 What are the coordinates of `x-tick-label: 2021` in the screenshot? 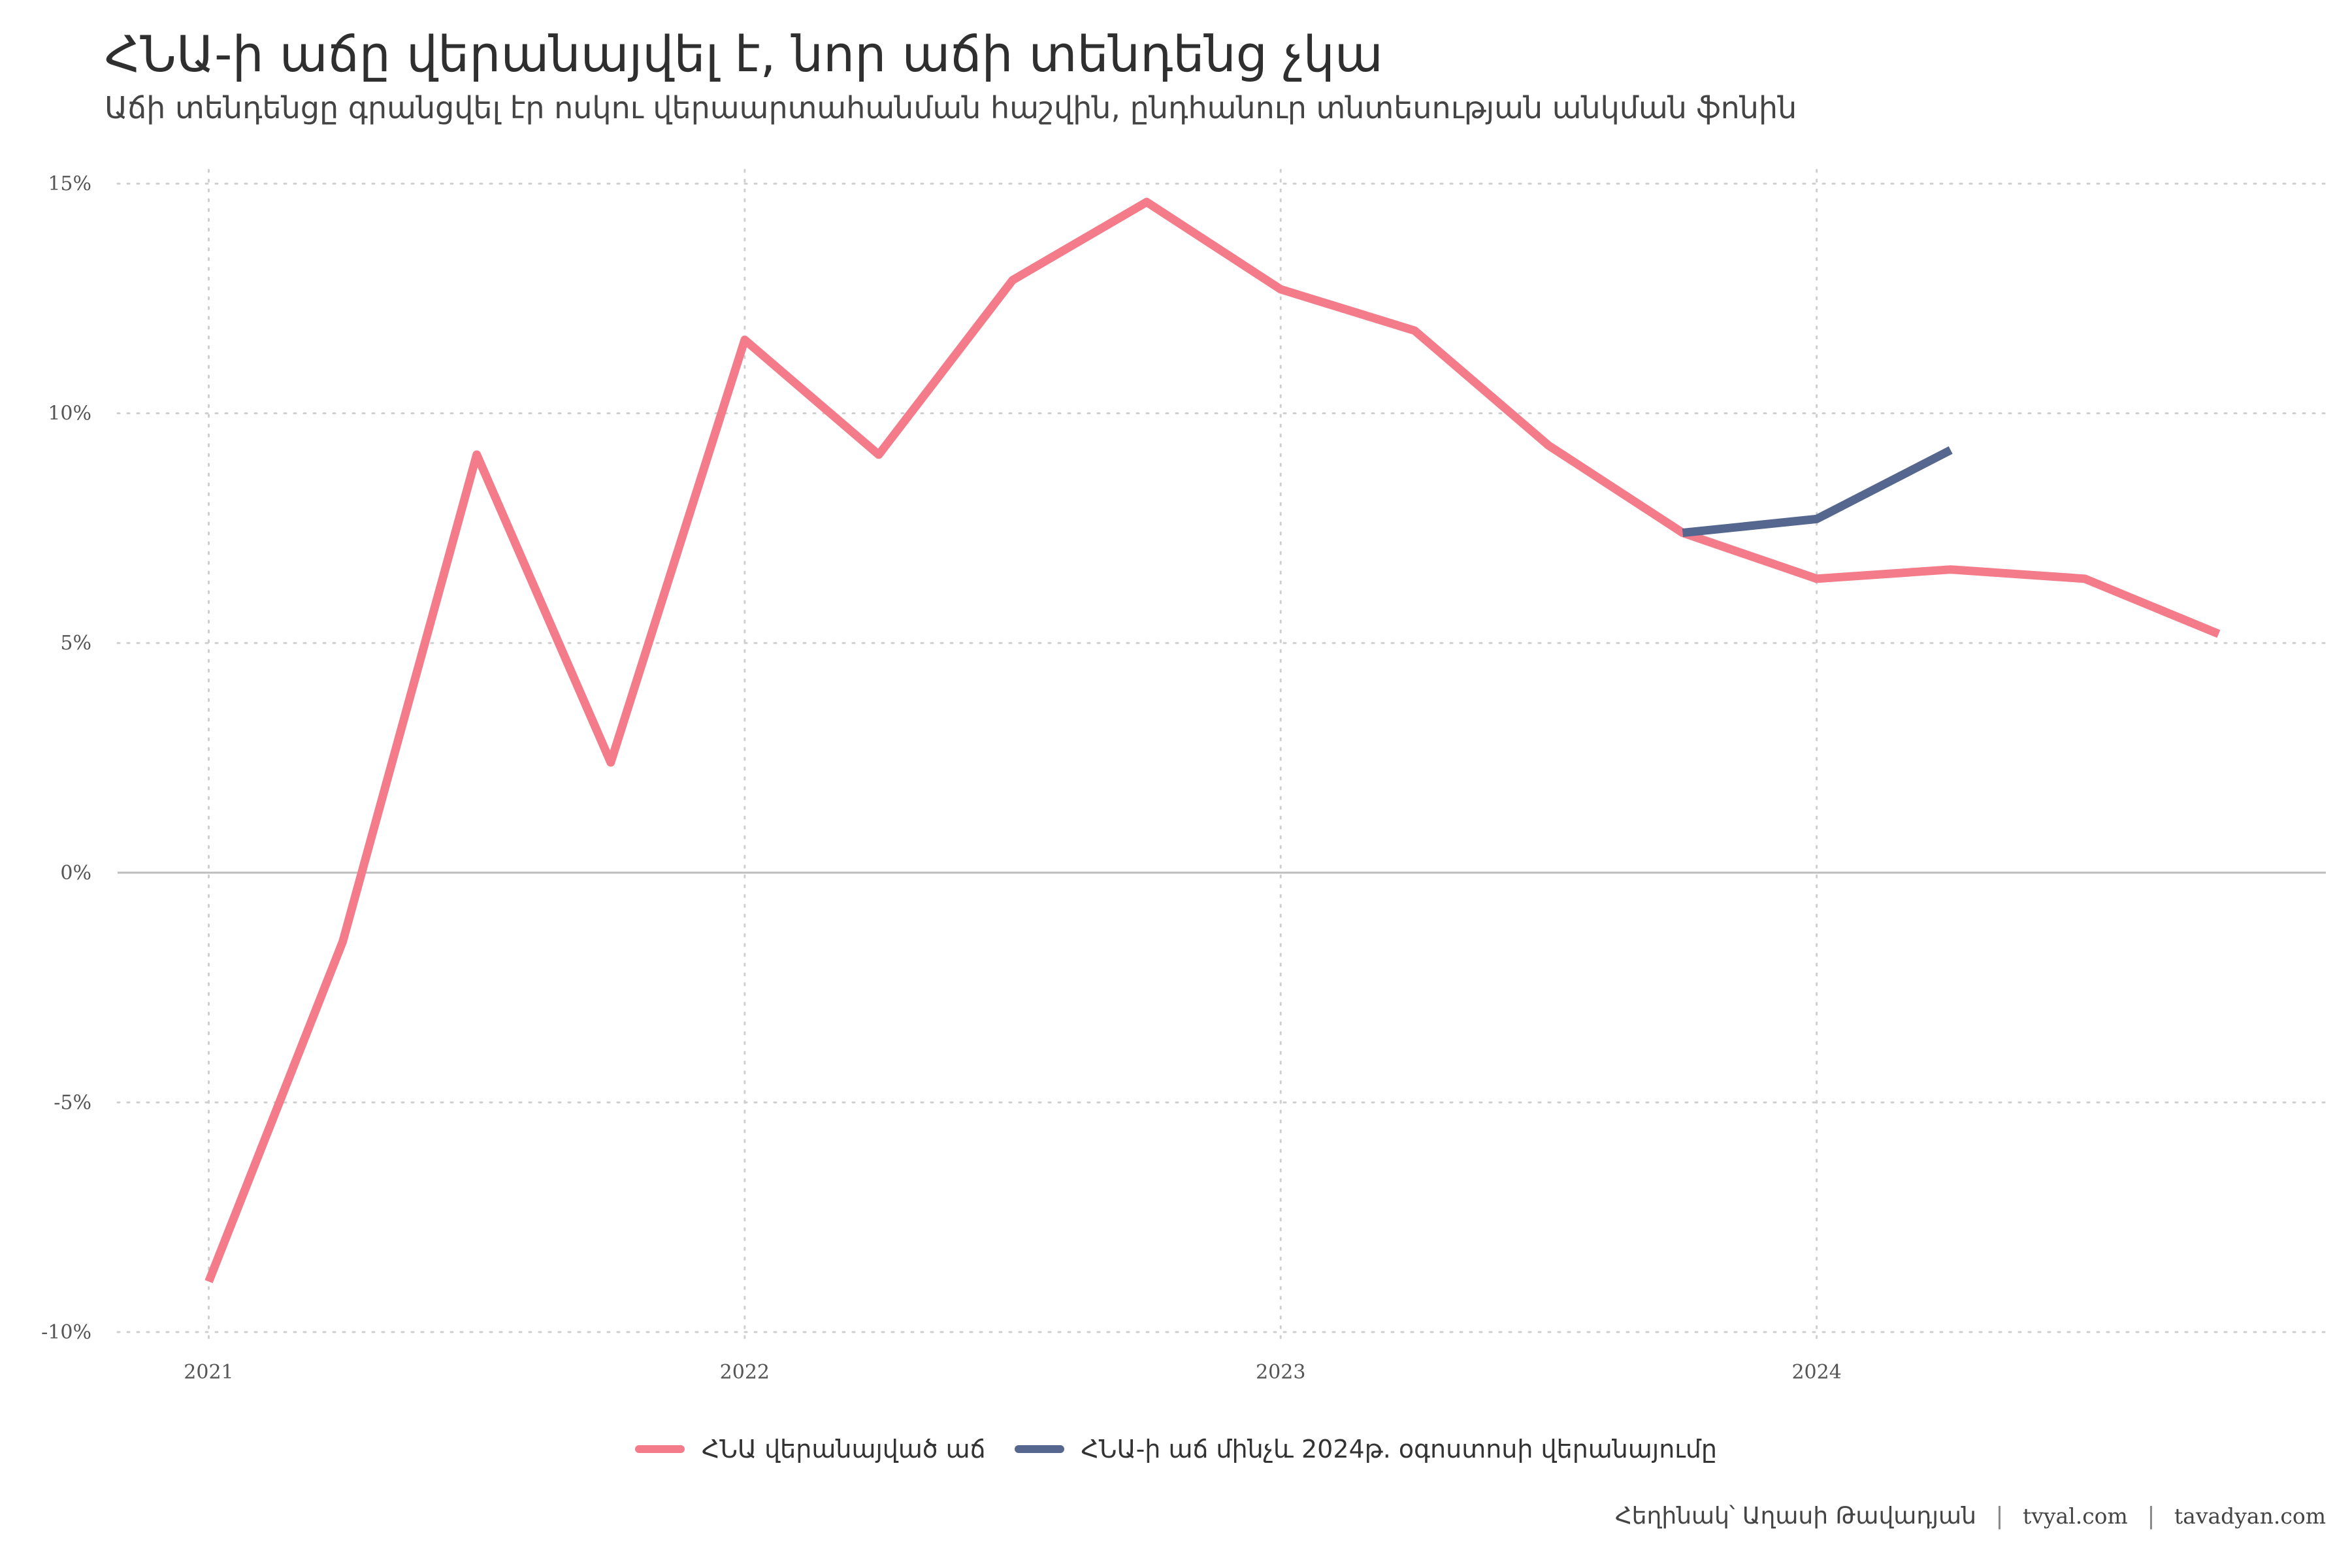 It's located at (208, 1372).